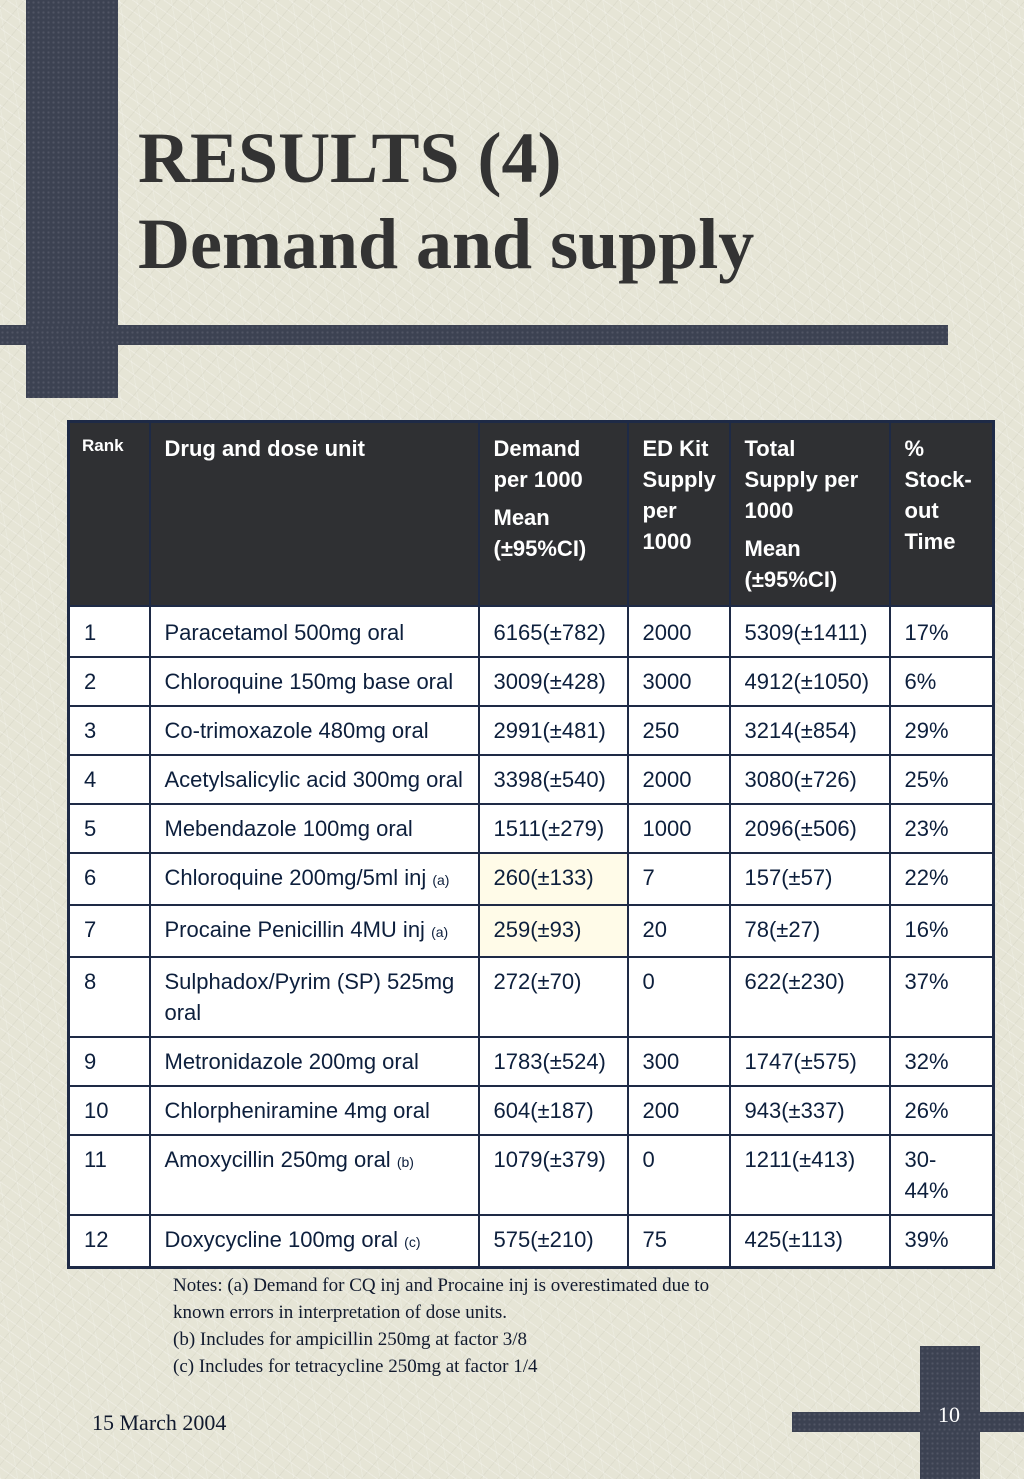 The width and height of the screenshot is (1024, 1479). Describe the element at coordinates (941, 513) in the screenshot. I see `header-stockout: % Stock-out Time` at that location.